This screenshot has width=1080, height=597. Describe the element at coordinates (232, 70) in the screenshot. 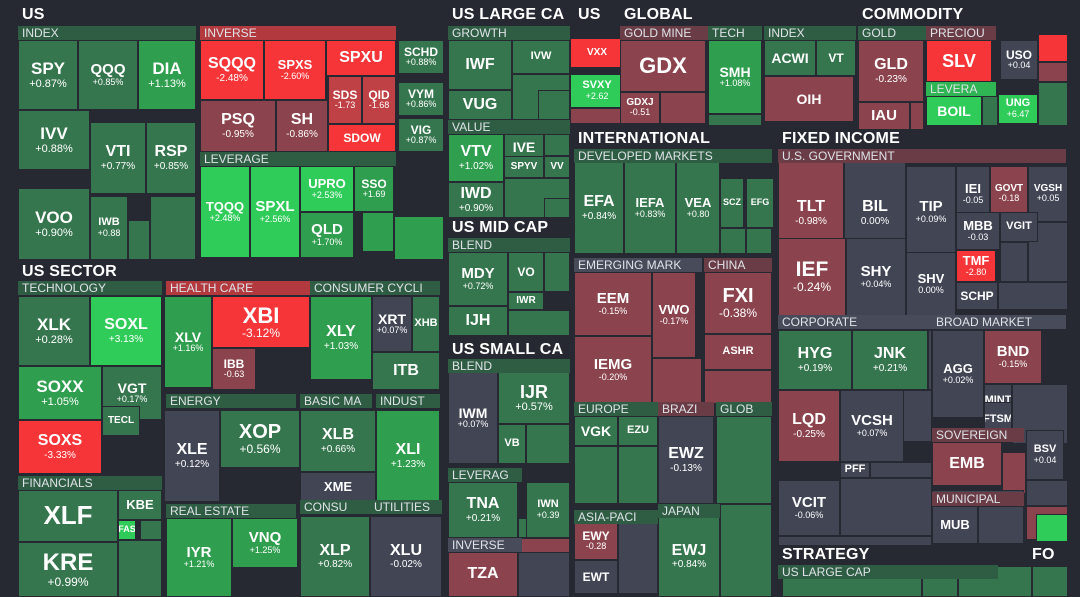

I see `treemap-tile-sqqq: SQQQ -2.48%` at that location.